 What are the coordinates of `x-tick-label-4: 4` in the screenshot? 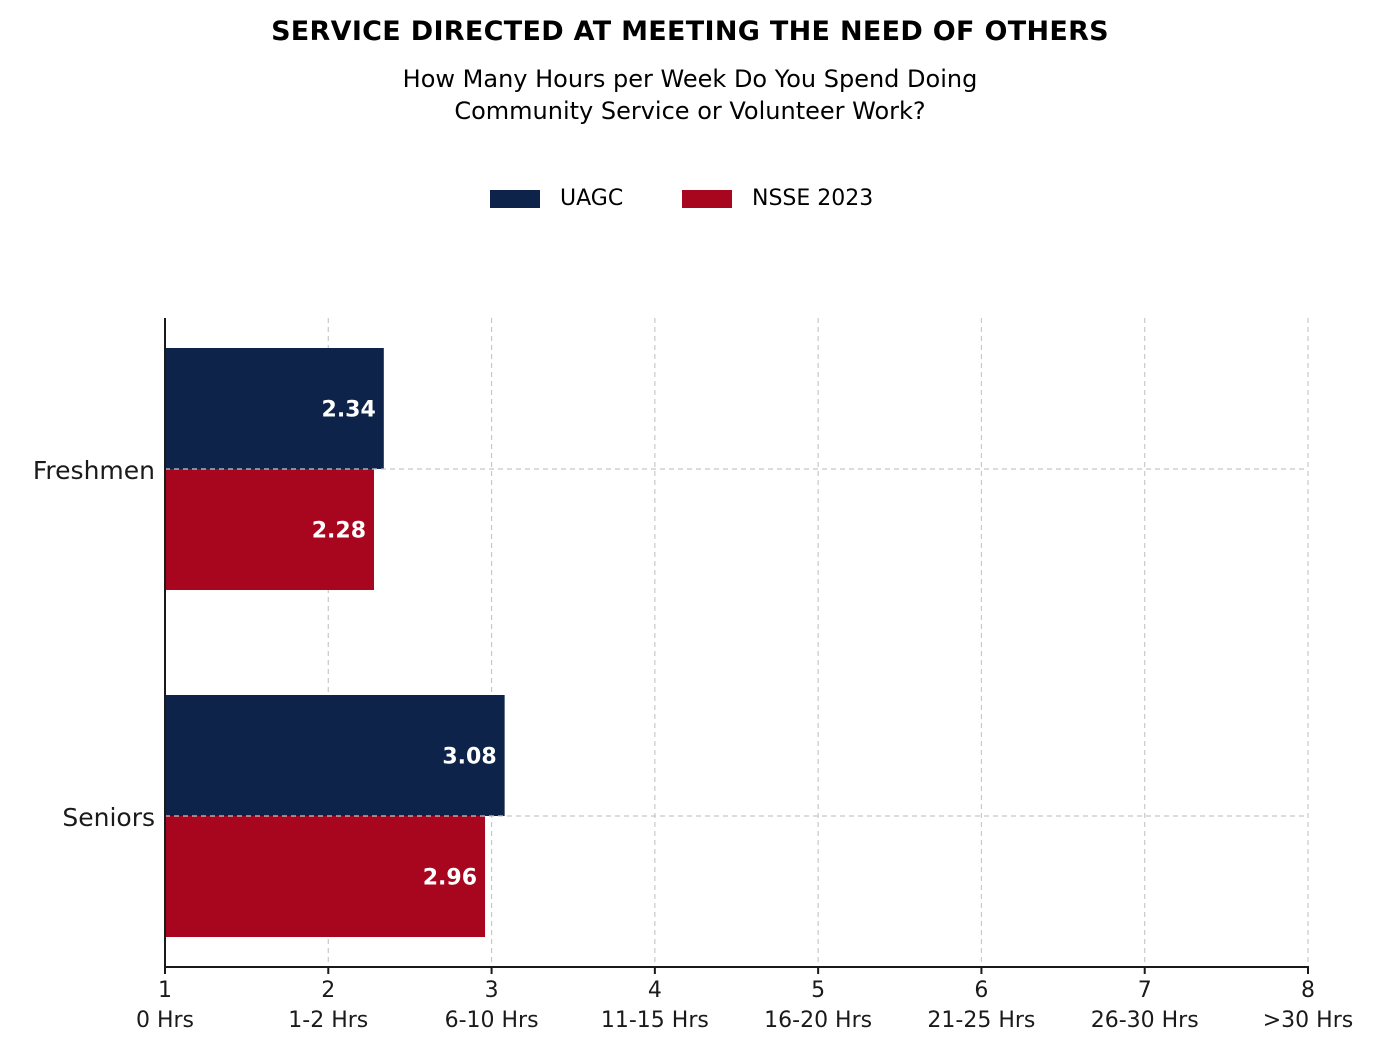 It's located at (655, 990).